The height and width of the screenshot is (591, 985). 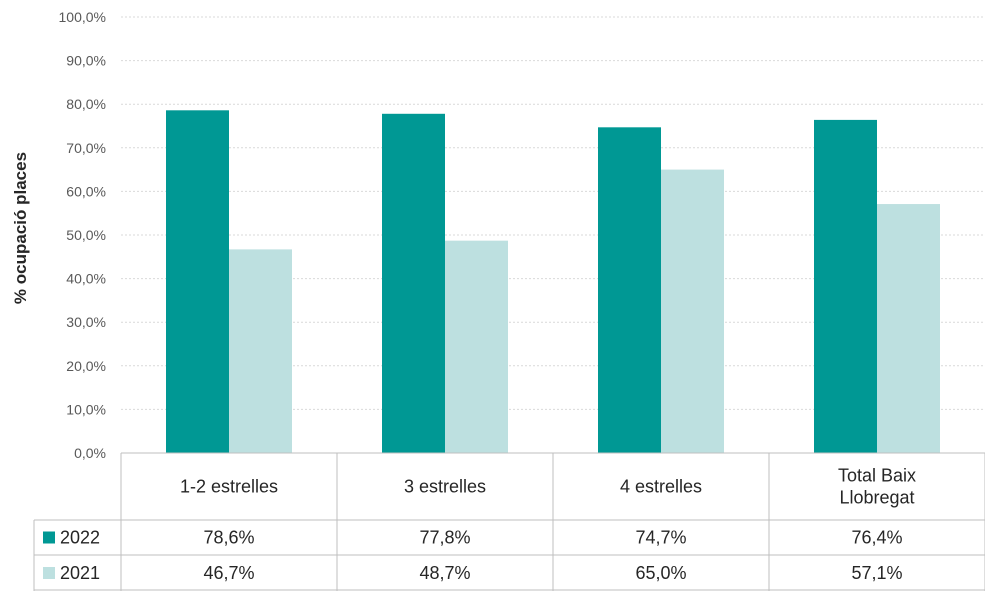 What do you see at coordinates (49, 537) in the screenshot?
I see `legend-swatch-2022` at bounding box center [49, 537].